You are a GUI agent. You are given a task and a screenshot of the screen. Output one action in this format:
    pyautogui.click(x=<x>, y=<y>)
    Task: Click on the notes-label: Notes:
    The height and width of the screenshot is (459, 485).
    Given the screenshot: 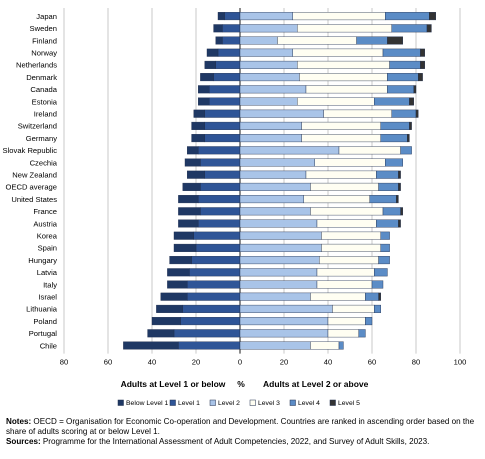 What is the action you would take?
    pyautogui.click(x=19, y=421)
    